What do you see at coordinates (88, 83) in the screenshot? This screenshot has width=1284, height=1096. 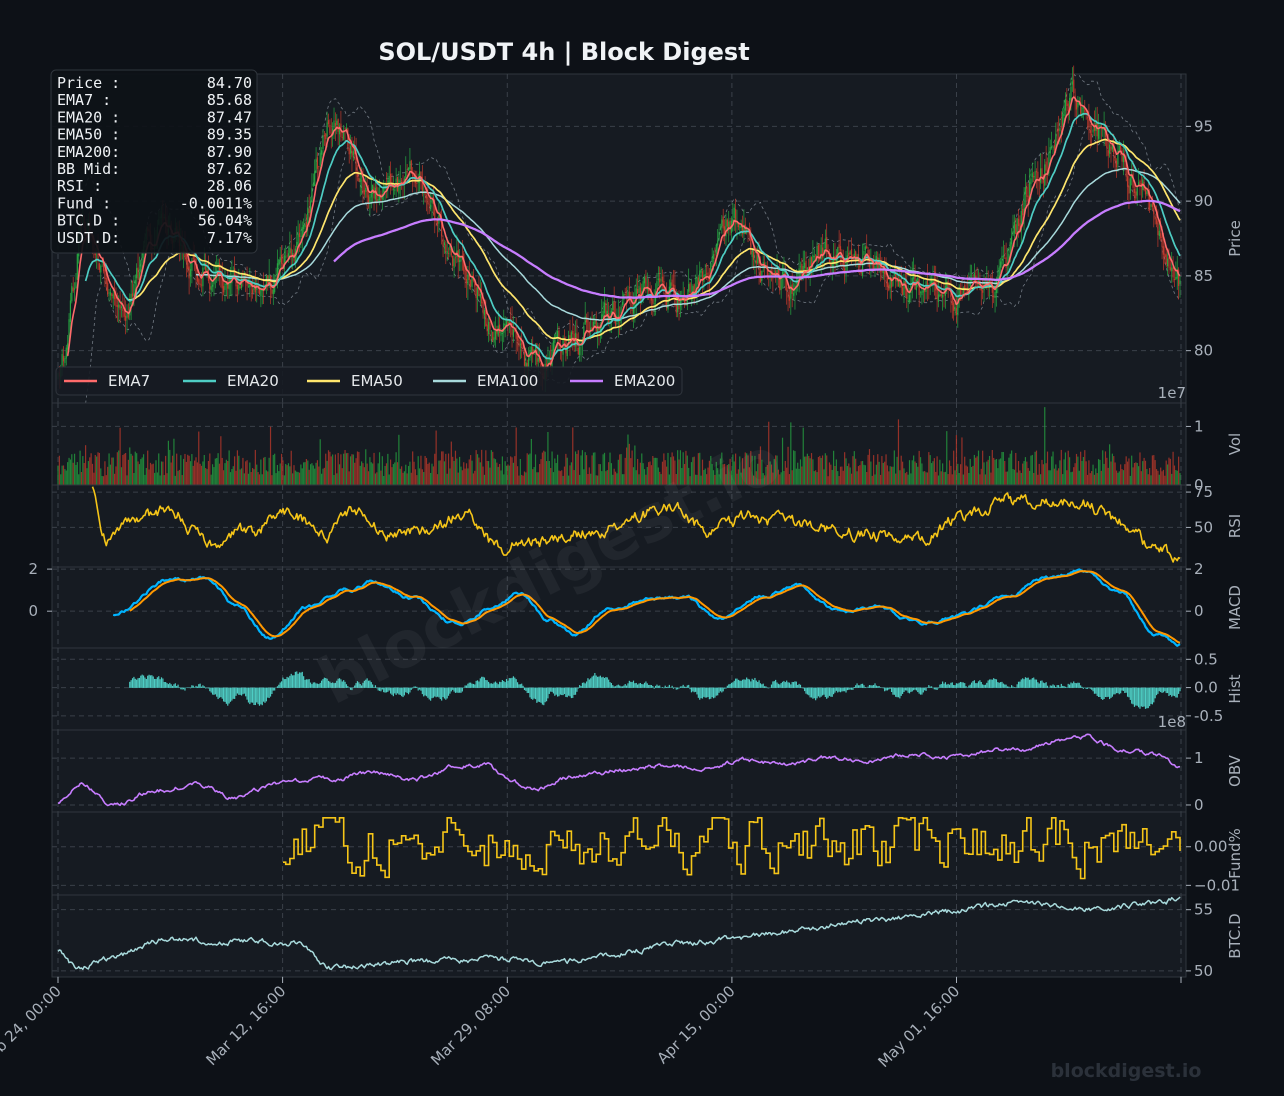 I see `info-label: Price :` at bounding box center [88, 83].